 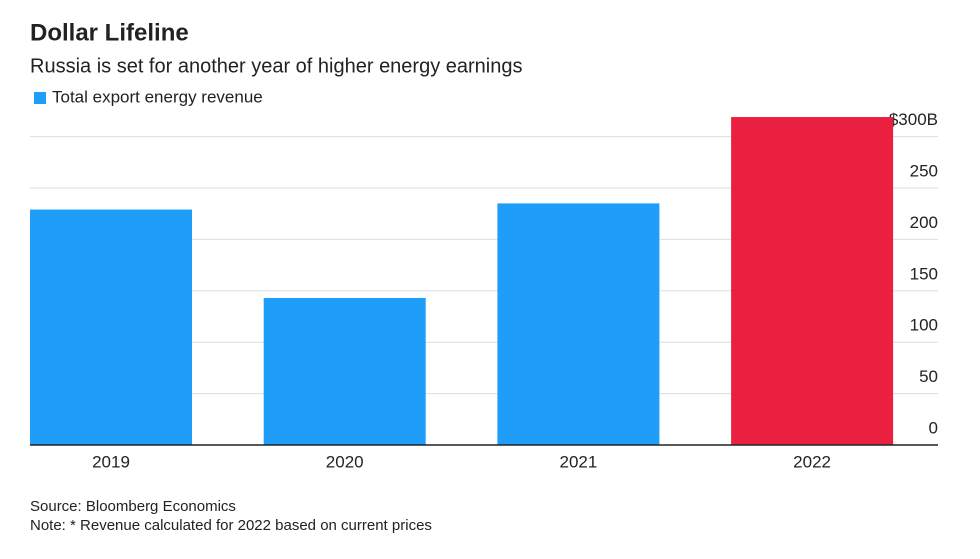 I want to click on x-tick-label: 2022, so click(x=812, y=461).